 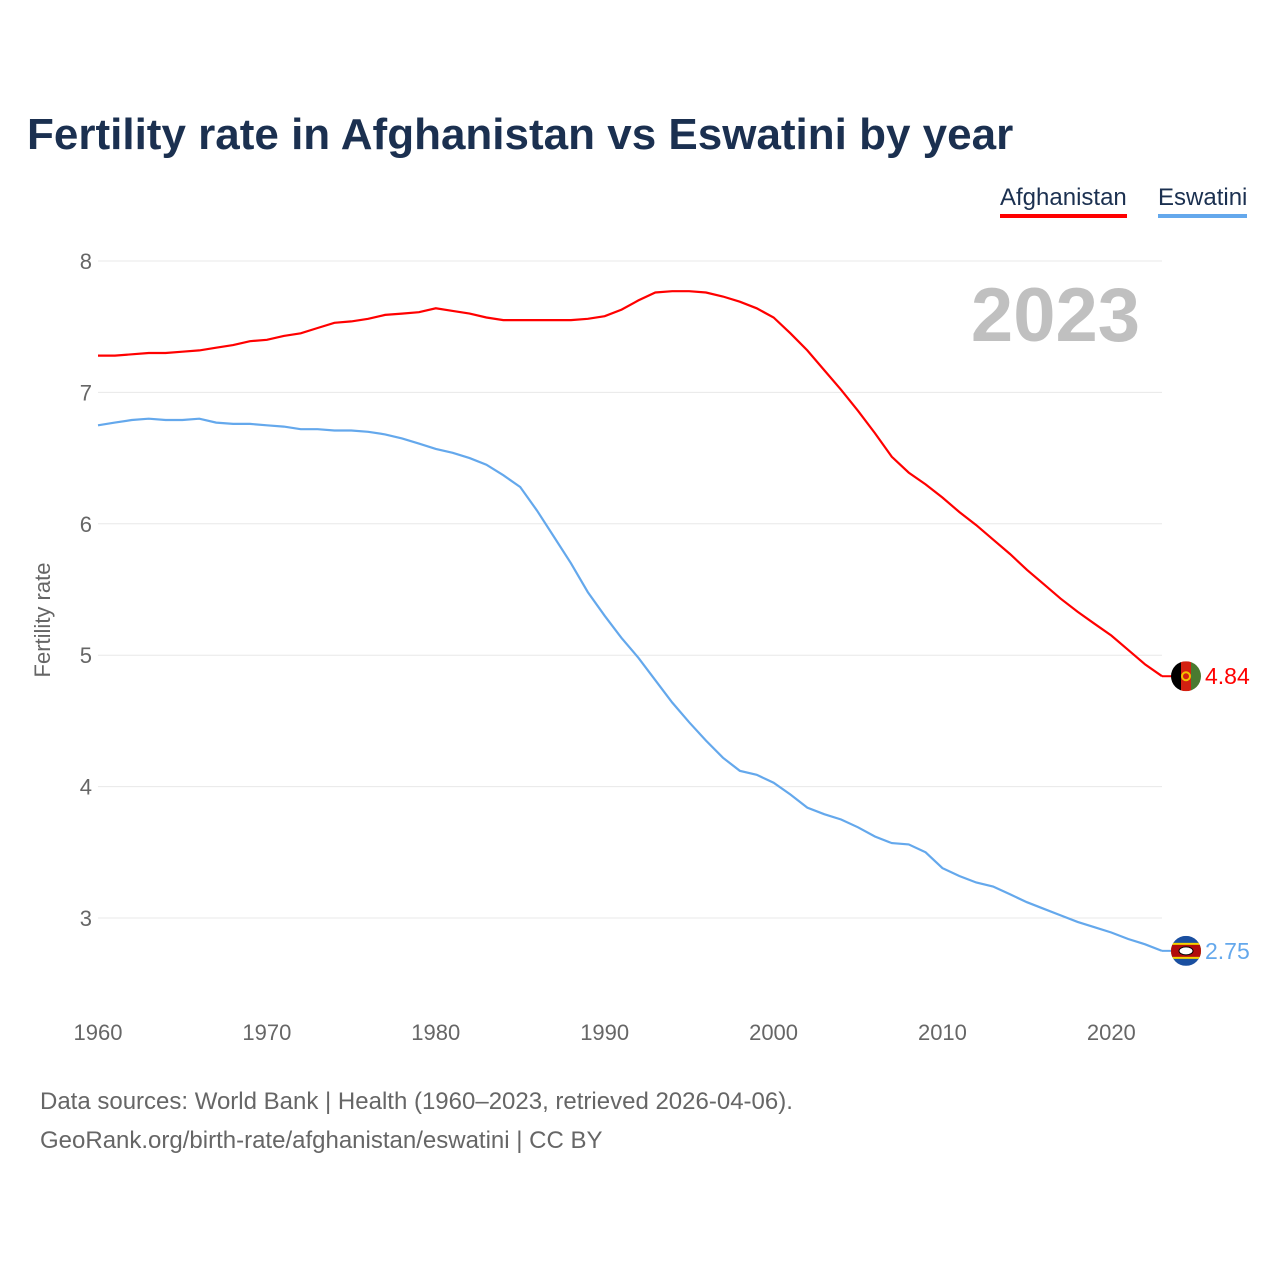 I want to click on legend-afghanistan: Afghanistan, so click(x=1063, y=201).